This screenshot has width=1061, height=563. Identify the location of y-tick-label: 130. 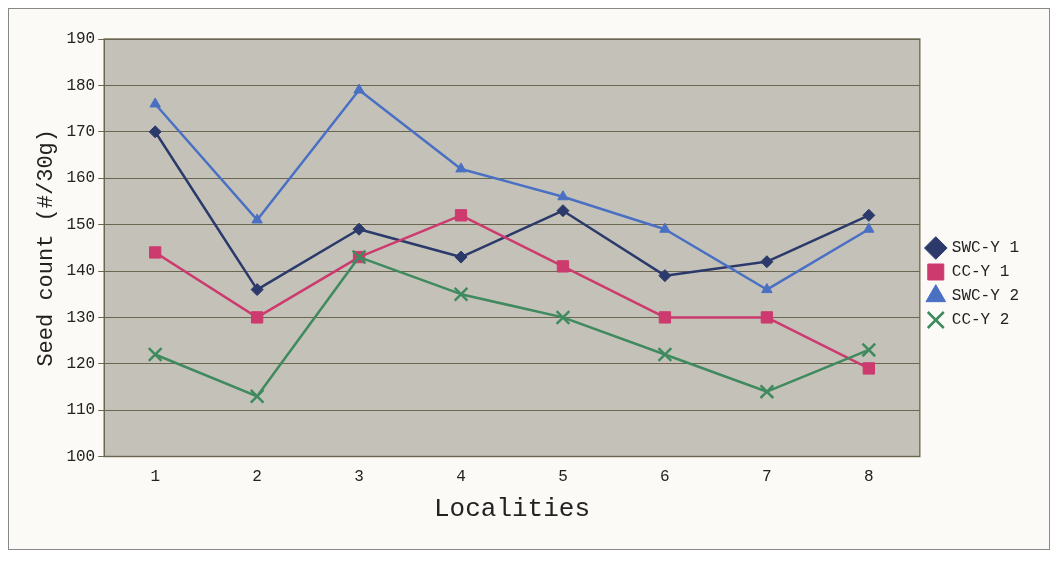
(81, 317).